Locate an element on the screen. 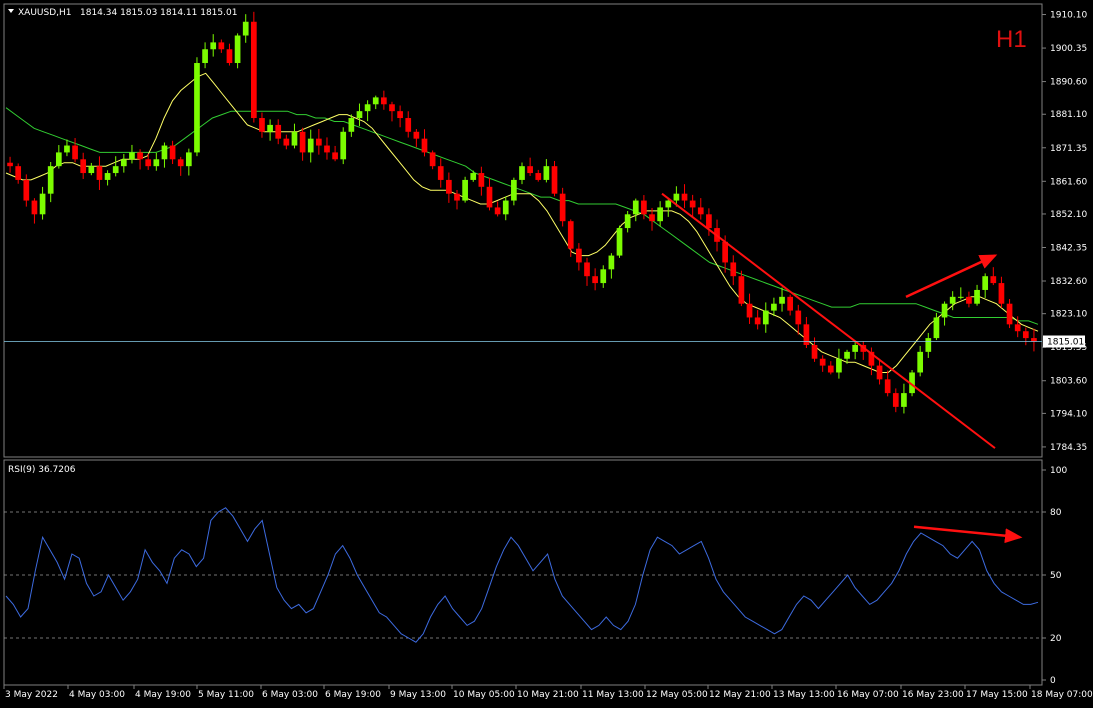  current-price-box is located at coordinates (1064, 341).